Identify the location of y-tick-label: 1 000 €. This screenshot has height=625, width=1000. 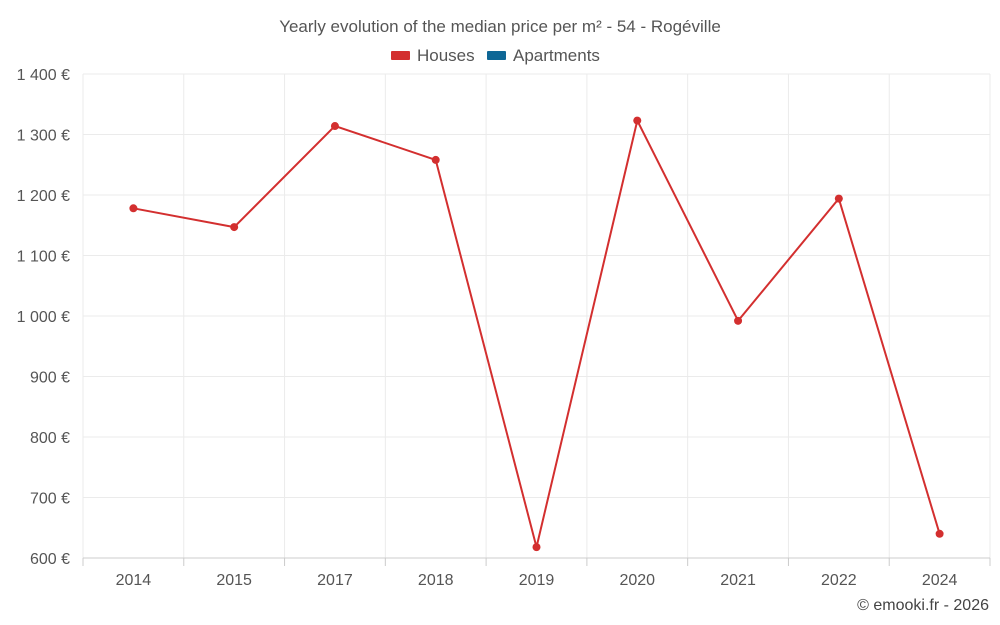
(43, 317).